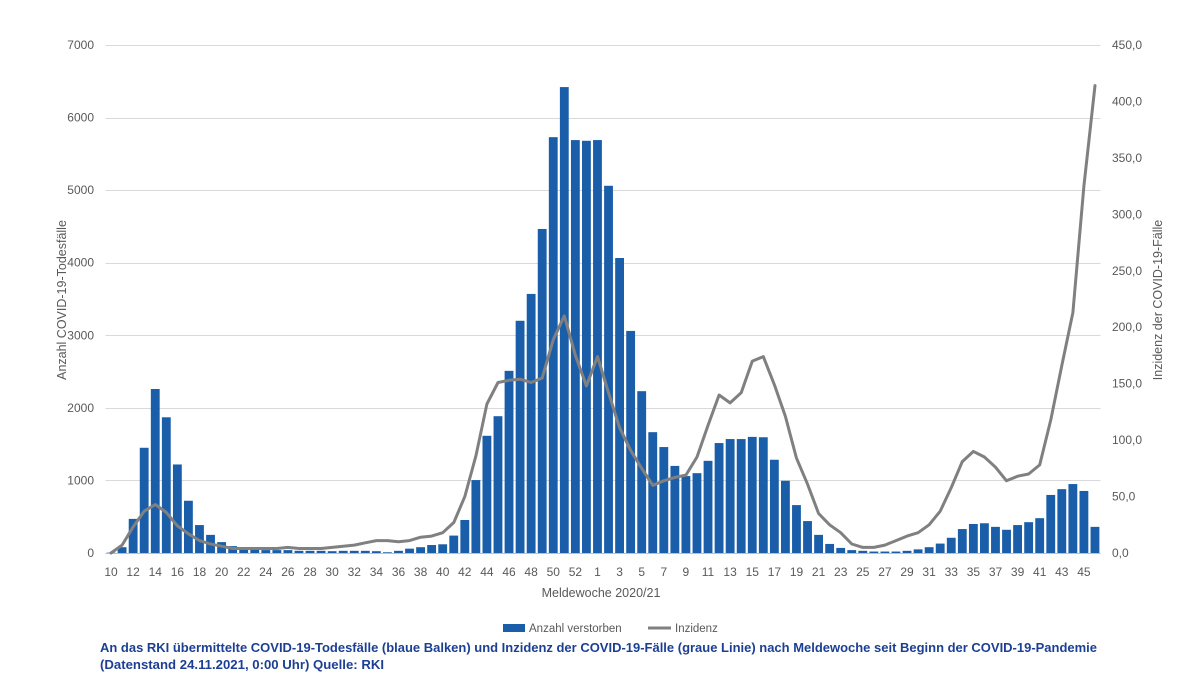  Describe the element at coordinates (1127, 271) in the screenshot. I see `y-tick-label-right: 250,0` at that location.